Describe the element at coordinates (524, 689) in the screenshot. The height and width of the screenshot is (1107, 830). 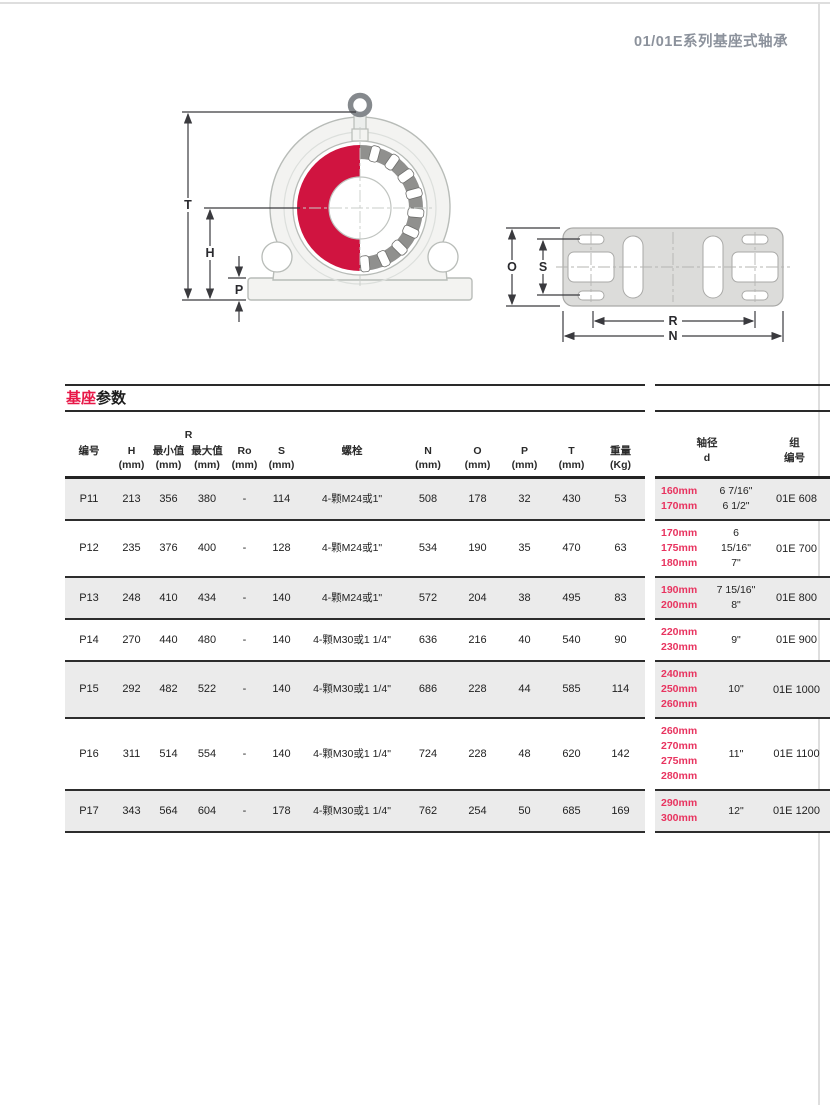
I see `cell-p: 44` at that location.